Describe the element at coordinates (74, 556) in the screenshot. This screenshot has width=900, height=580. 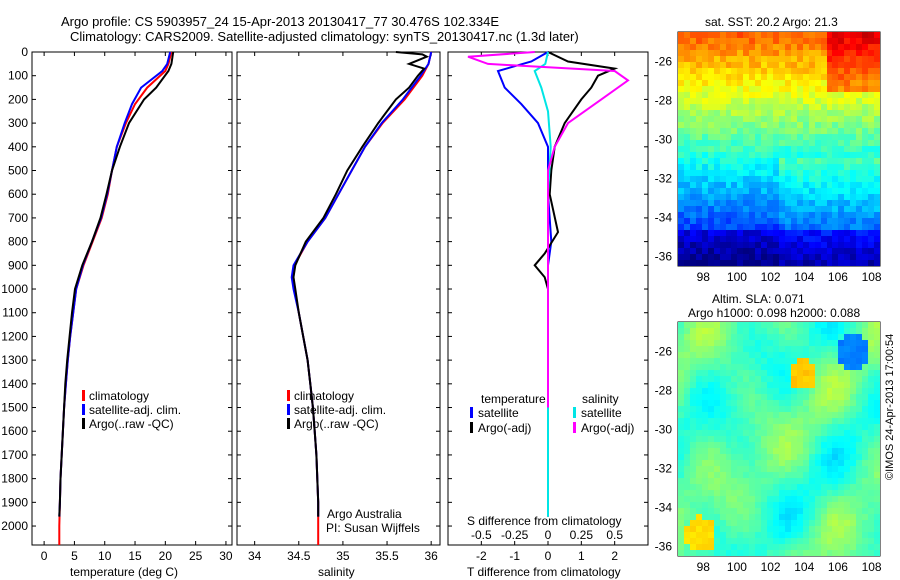
I see `x-tick-label: 5` at that location.